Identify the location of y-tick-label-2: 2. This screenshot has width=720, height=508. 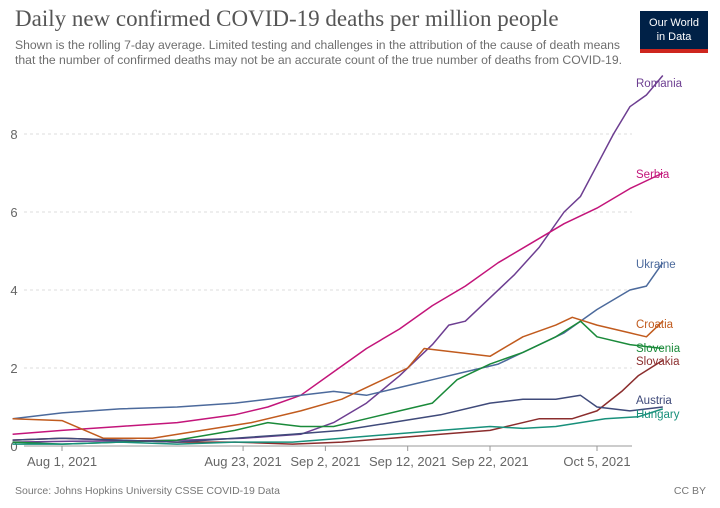
(13, 368).